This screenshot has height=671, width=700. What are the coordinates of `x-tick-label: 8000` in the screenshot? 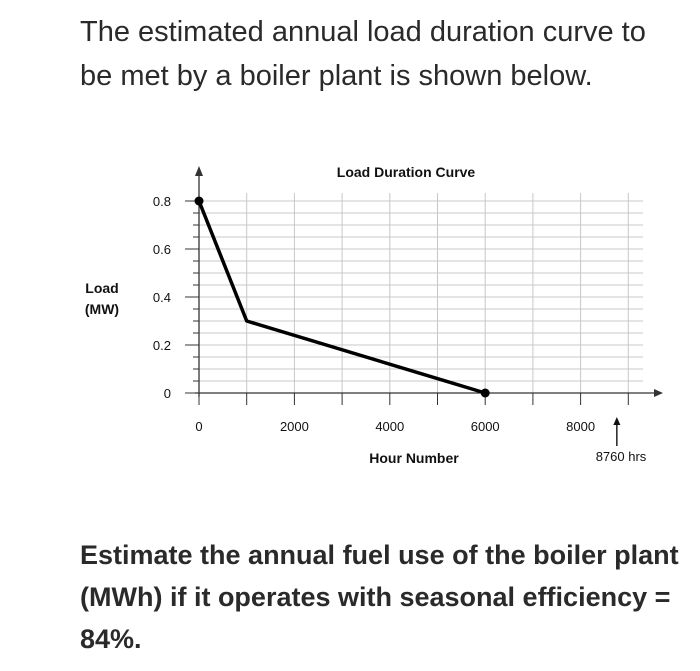 It's located at (580, 426).